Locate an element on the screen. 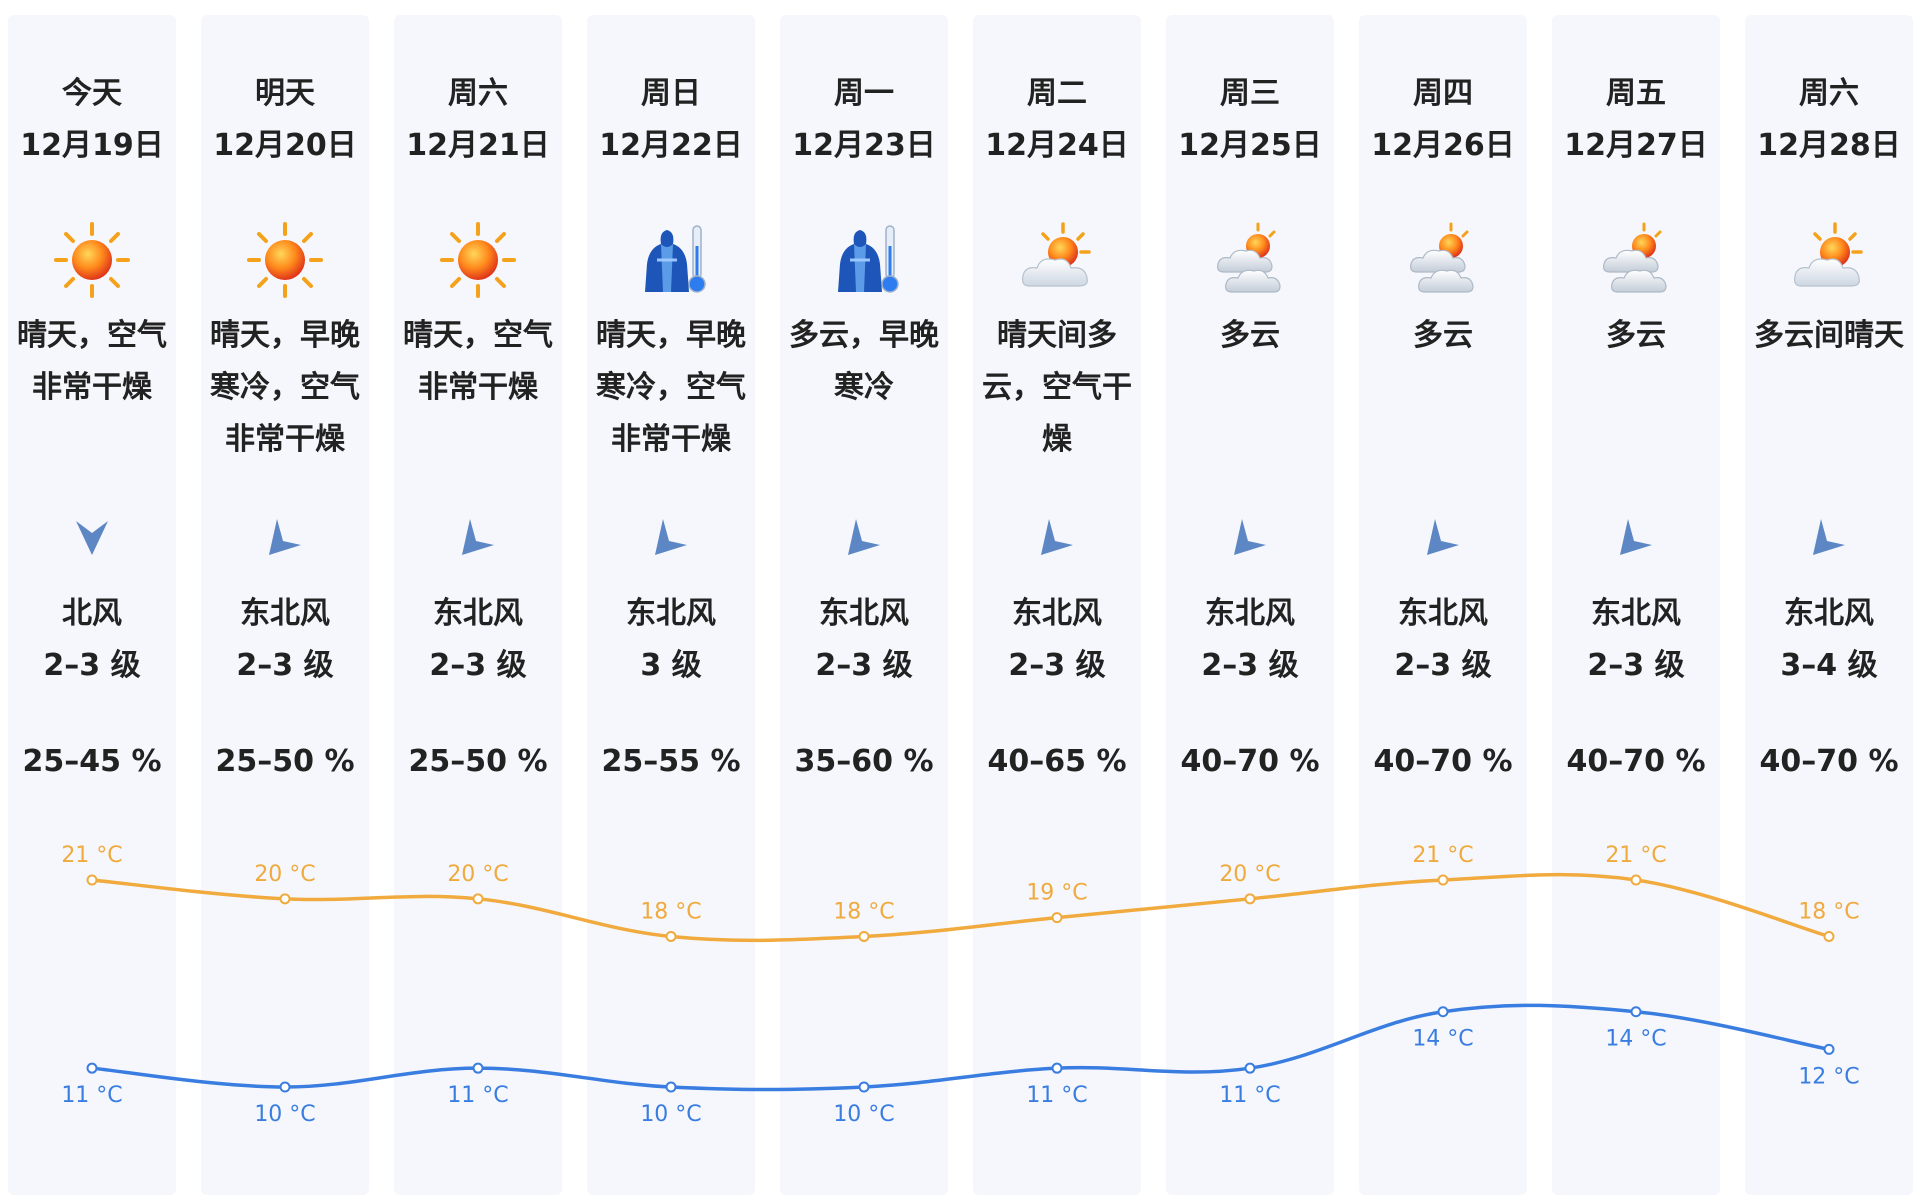 This screenshot has height=1199, width=1920. day-name: 周五 is located at coordinates (1636, 93).